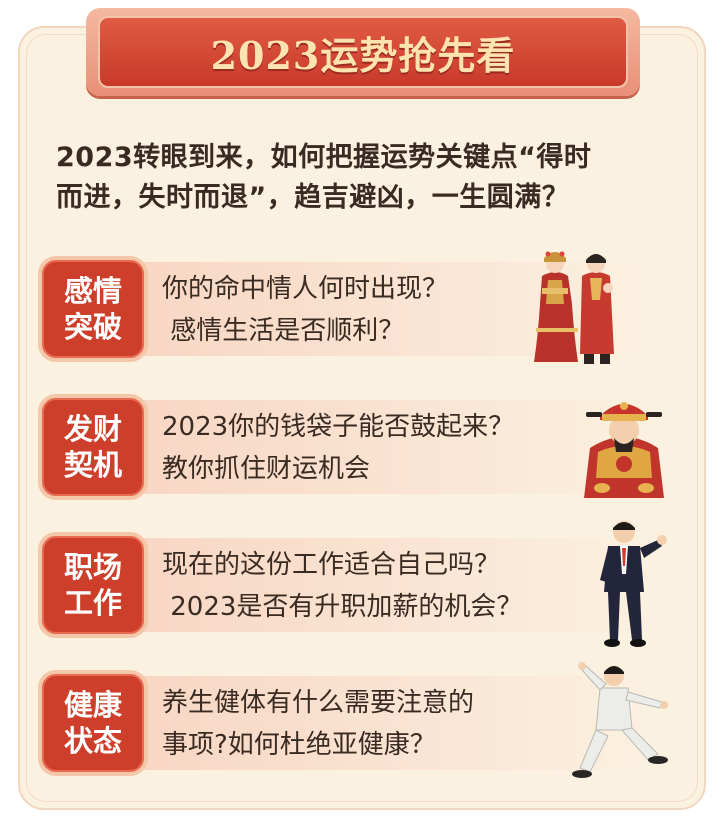 This screenshot has height=828, width=726. I want to click on tai-chi-icon, so click(620, 720).